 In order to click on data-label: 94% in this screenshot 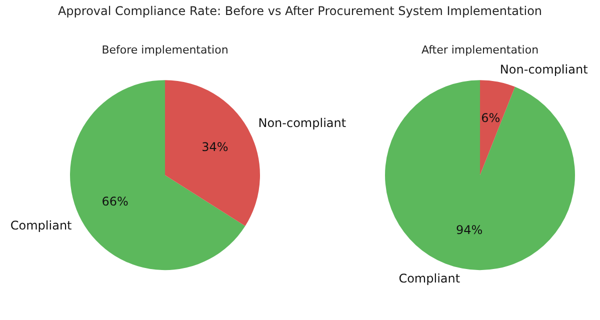, I will do `click(469, 230)`.